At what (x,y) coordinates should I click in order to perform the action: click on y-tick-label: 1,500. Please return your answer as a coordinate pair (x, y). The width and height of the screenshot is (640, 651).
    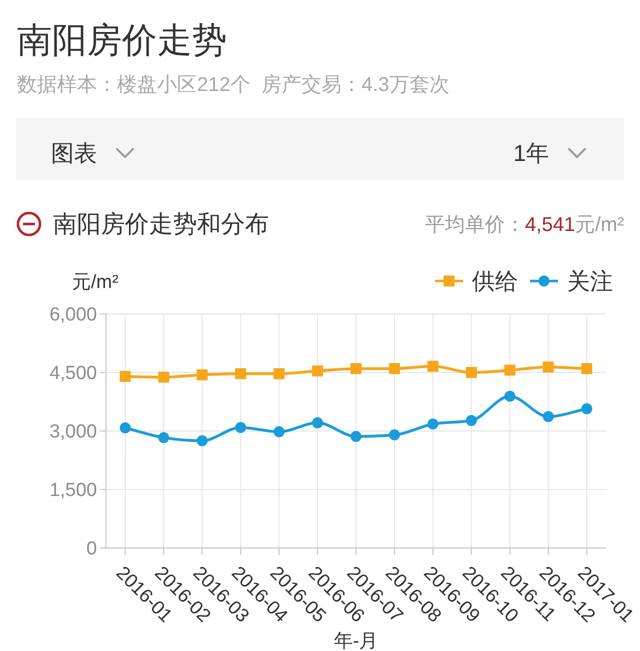
    Looking at the image, I should click on (73, 490).